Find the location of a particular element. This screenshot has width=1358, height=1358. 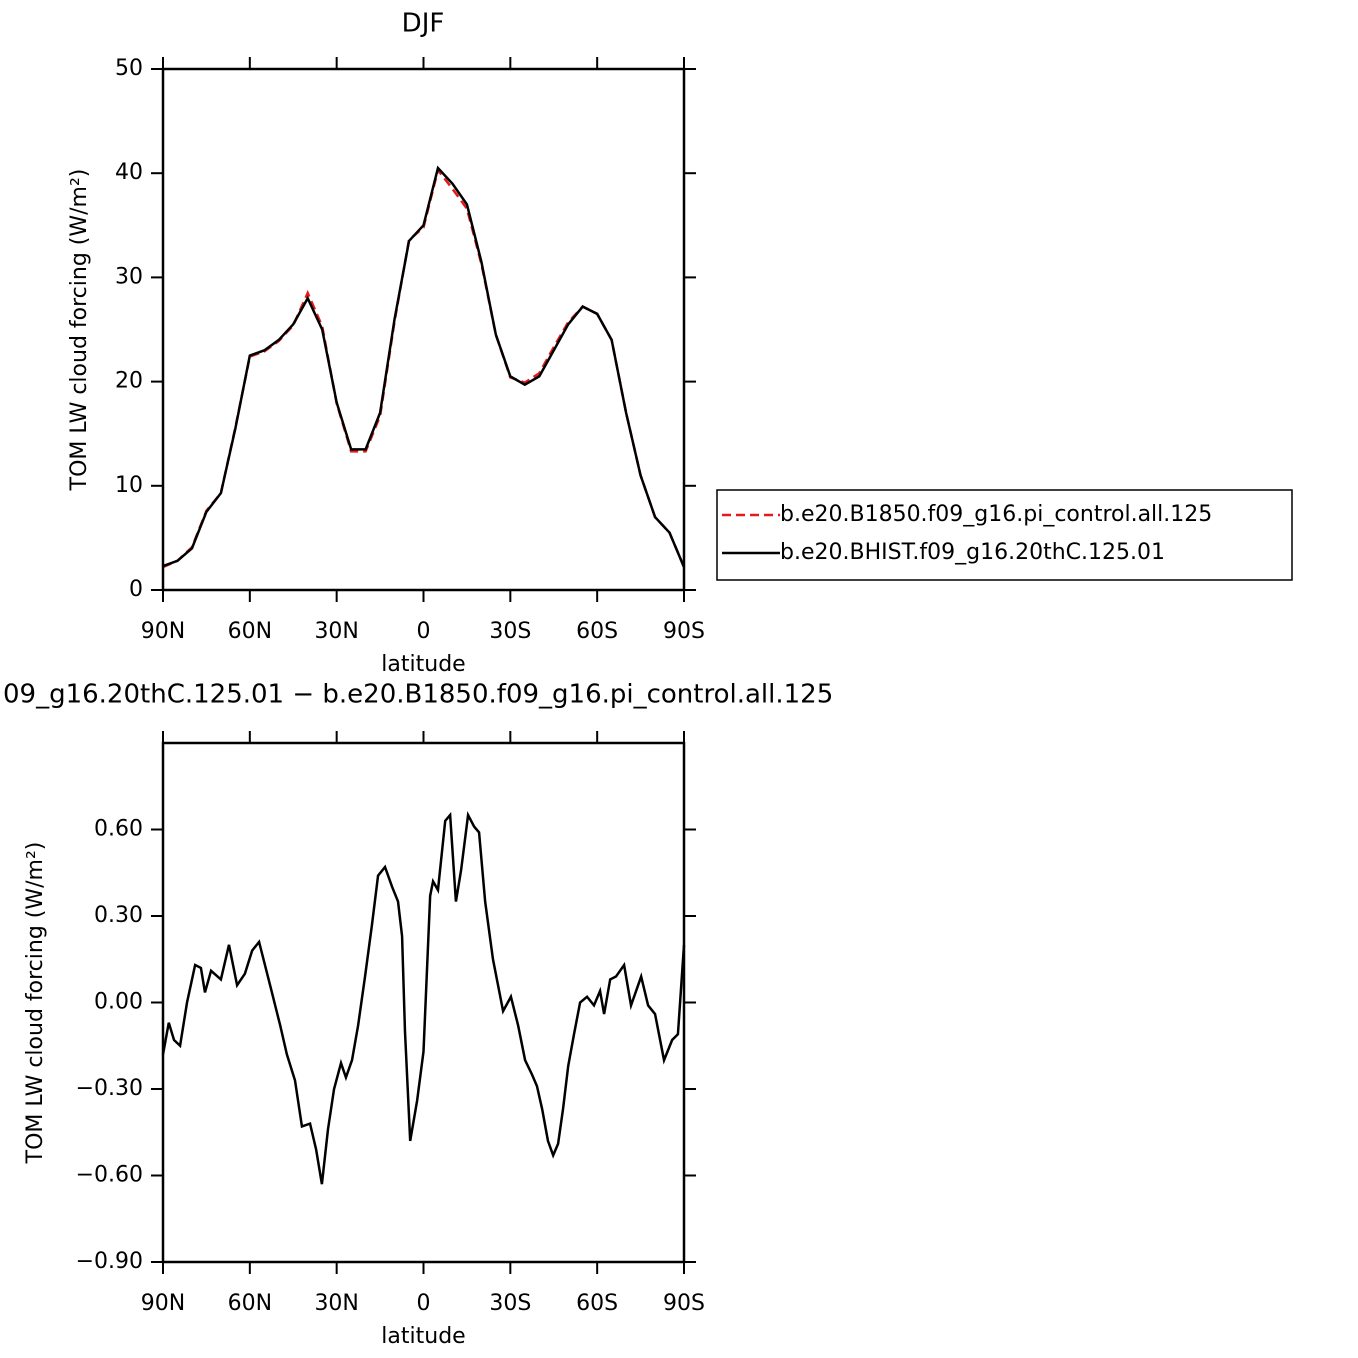

y-tick-label: 0.30 is located at coordinates (118, 915).